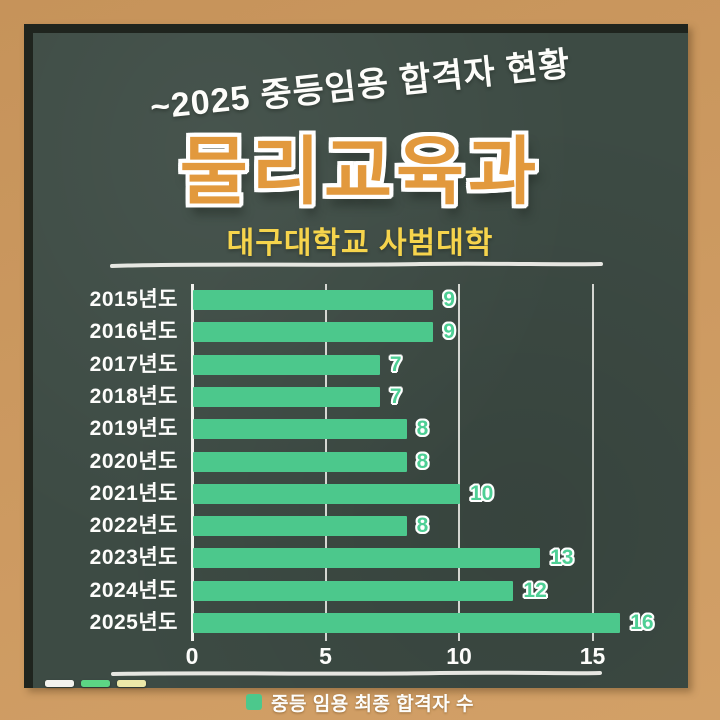 The height and width of the screenshot is (720, 720). I want to click on bar-value-label: 10, so click(482, 493).